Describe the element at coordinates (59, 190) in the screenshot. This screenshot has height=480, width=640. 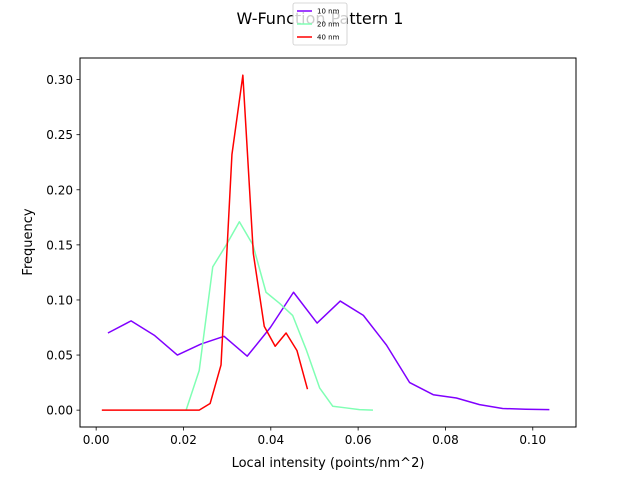
I see `y-tick-label: 0.20` at that location.